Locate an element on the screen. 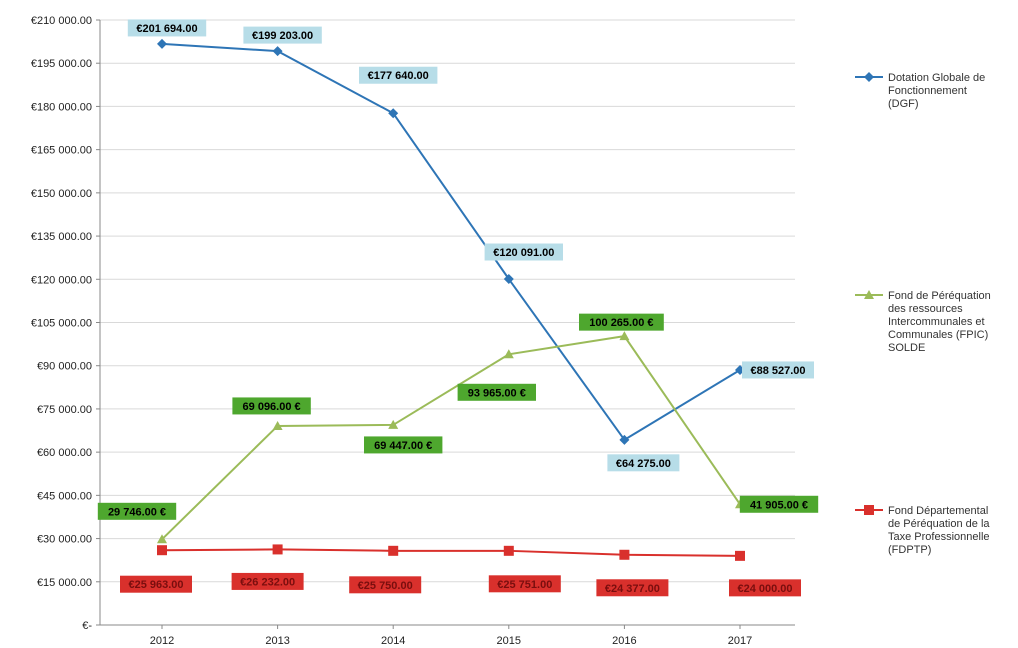 This screenshot has height=648, width=1018. data-label-text: €177 640.00 is located at coordinates (398, 76).